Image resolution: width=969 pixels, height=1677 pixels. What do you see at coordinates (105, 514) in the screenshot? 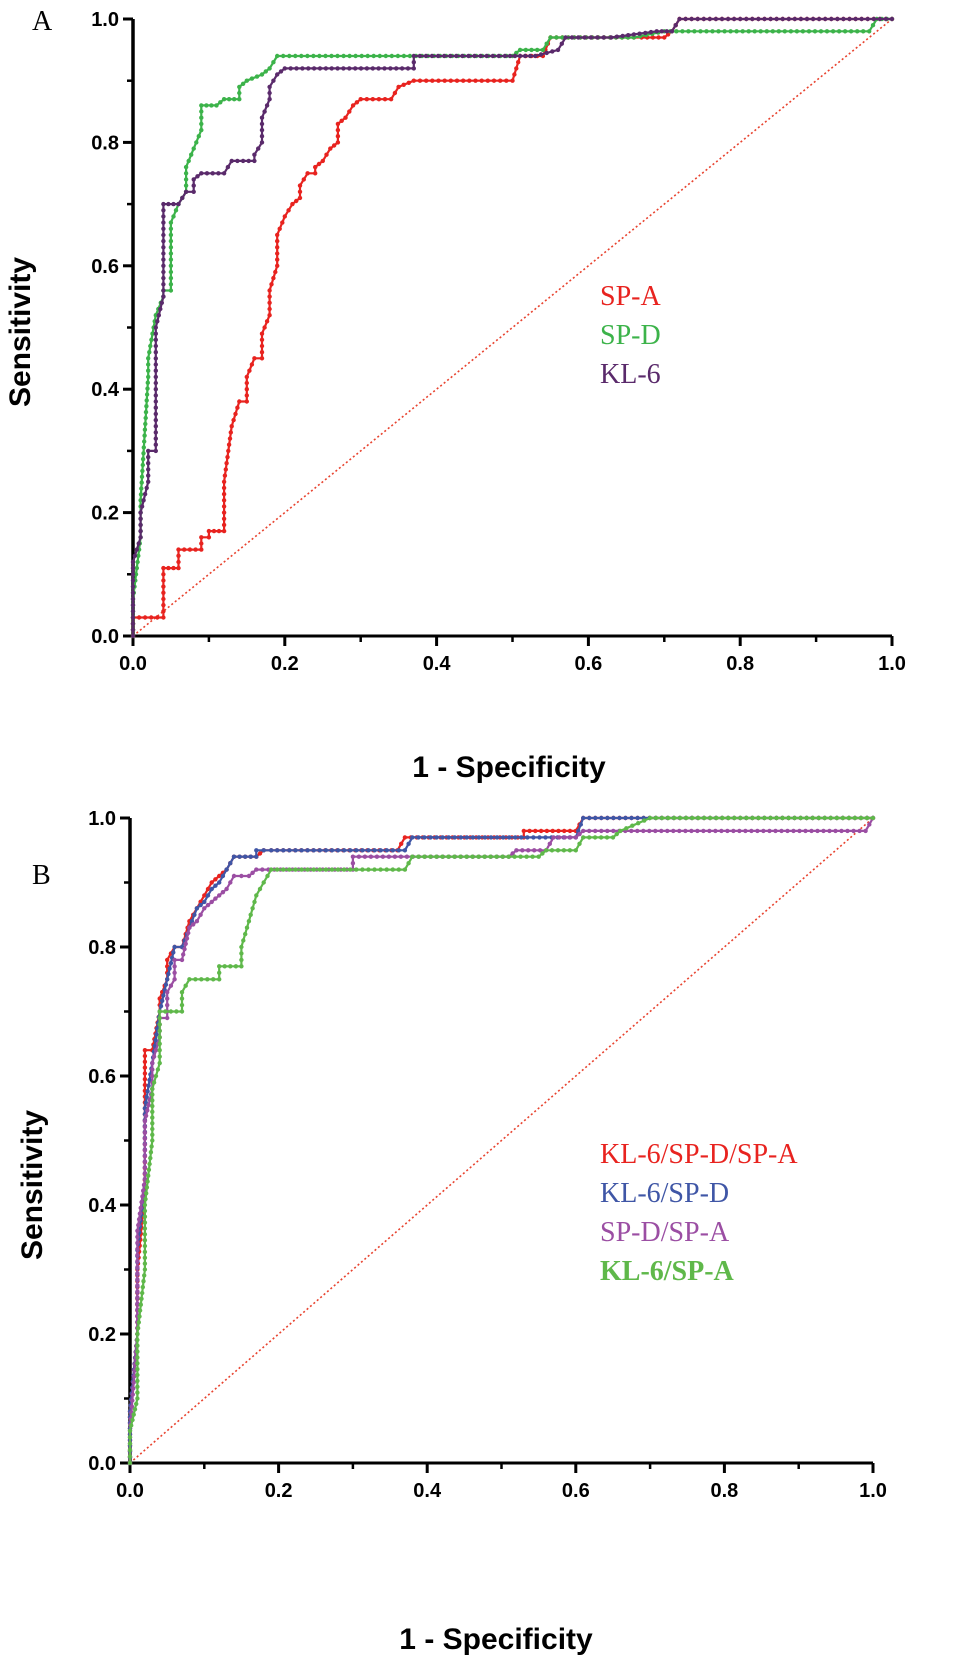
I see `panel-a-y-tick-label: 0.2` at bounding box center [105, 514].